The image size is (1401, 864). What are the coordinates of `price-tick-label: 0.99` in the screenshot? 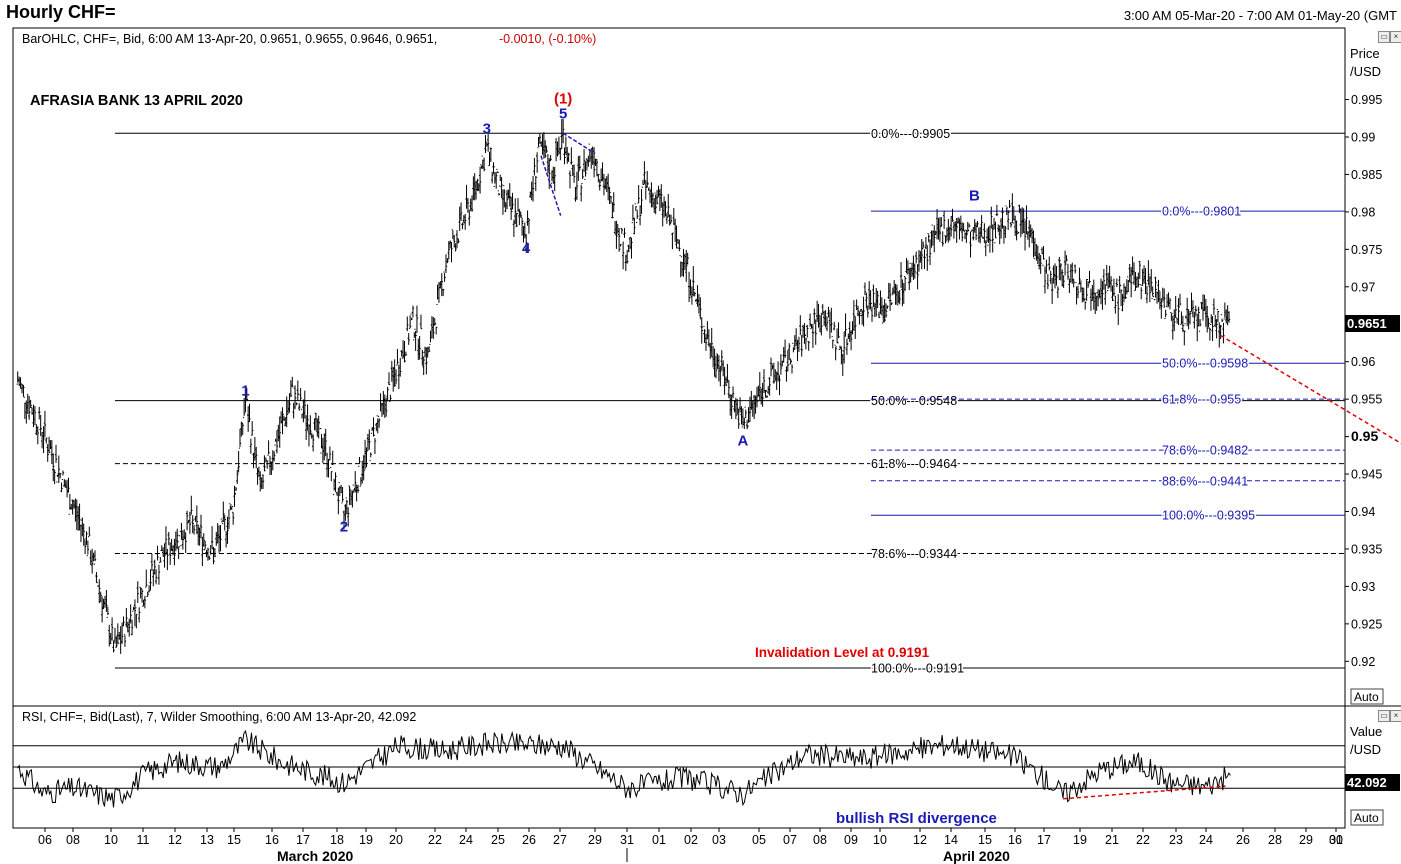 It's located at (1363, 138).